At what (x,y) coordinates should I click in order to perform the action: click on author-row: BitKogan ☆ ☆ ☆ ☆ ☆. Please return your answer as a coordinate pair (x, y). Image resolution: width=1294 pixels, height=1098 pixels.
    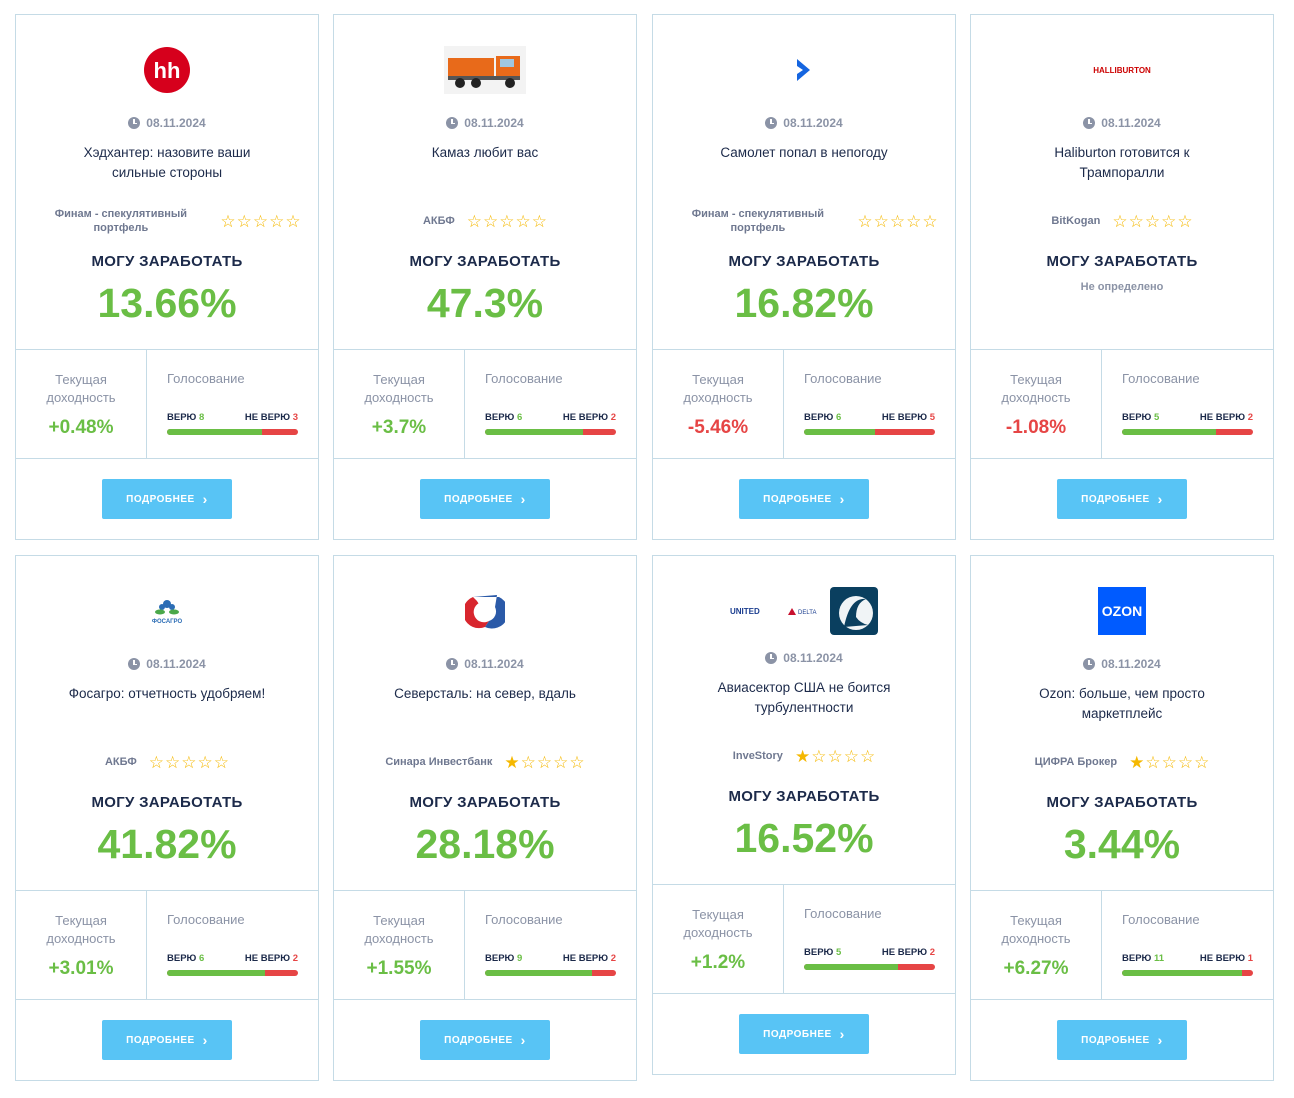
    Looking at the image, I should click on (1122, 221).